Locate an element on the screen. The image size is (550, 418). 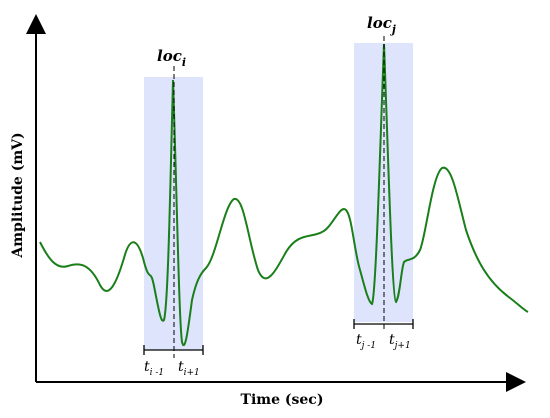
x-axis-label: Time (sec) is located at coordinates (282, 400).